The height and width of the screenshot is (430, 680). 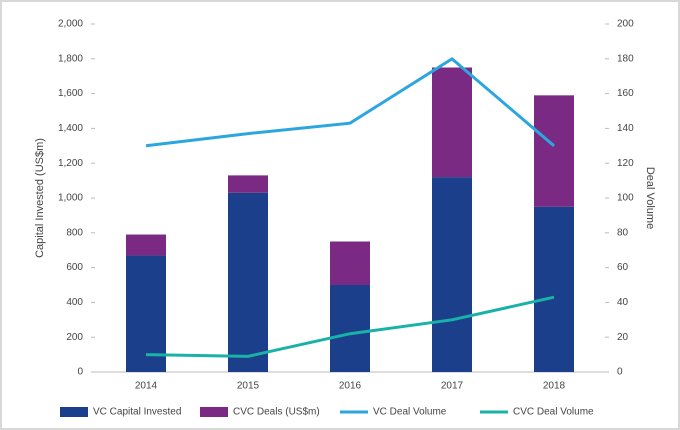 What do you see at coordinates (650, 198) in the screenshot?
I see `y2-axis-label: Deal Volume` at bounding box center [650, 198].